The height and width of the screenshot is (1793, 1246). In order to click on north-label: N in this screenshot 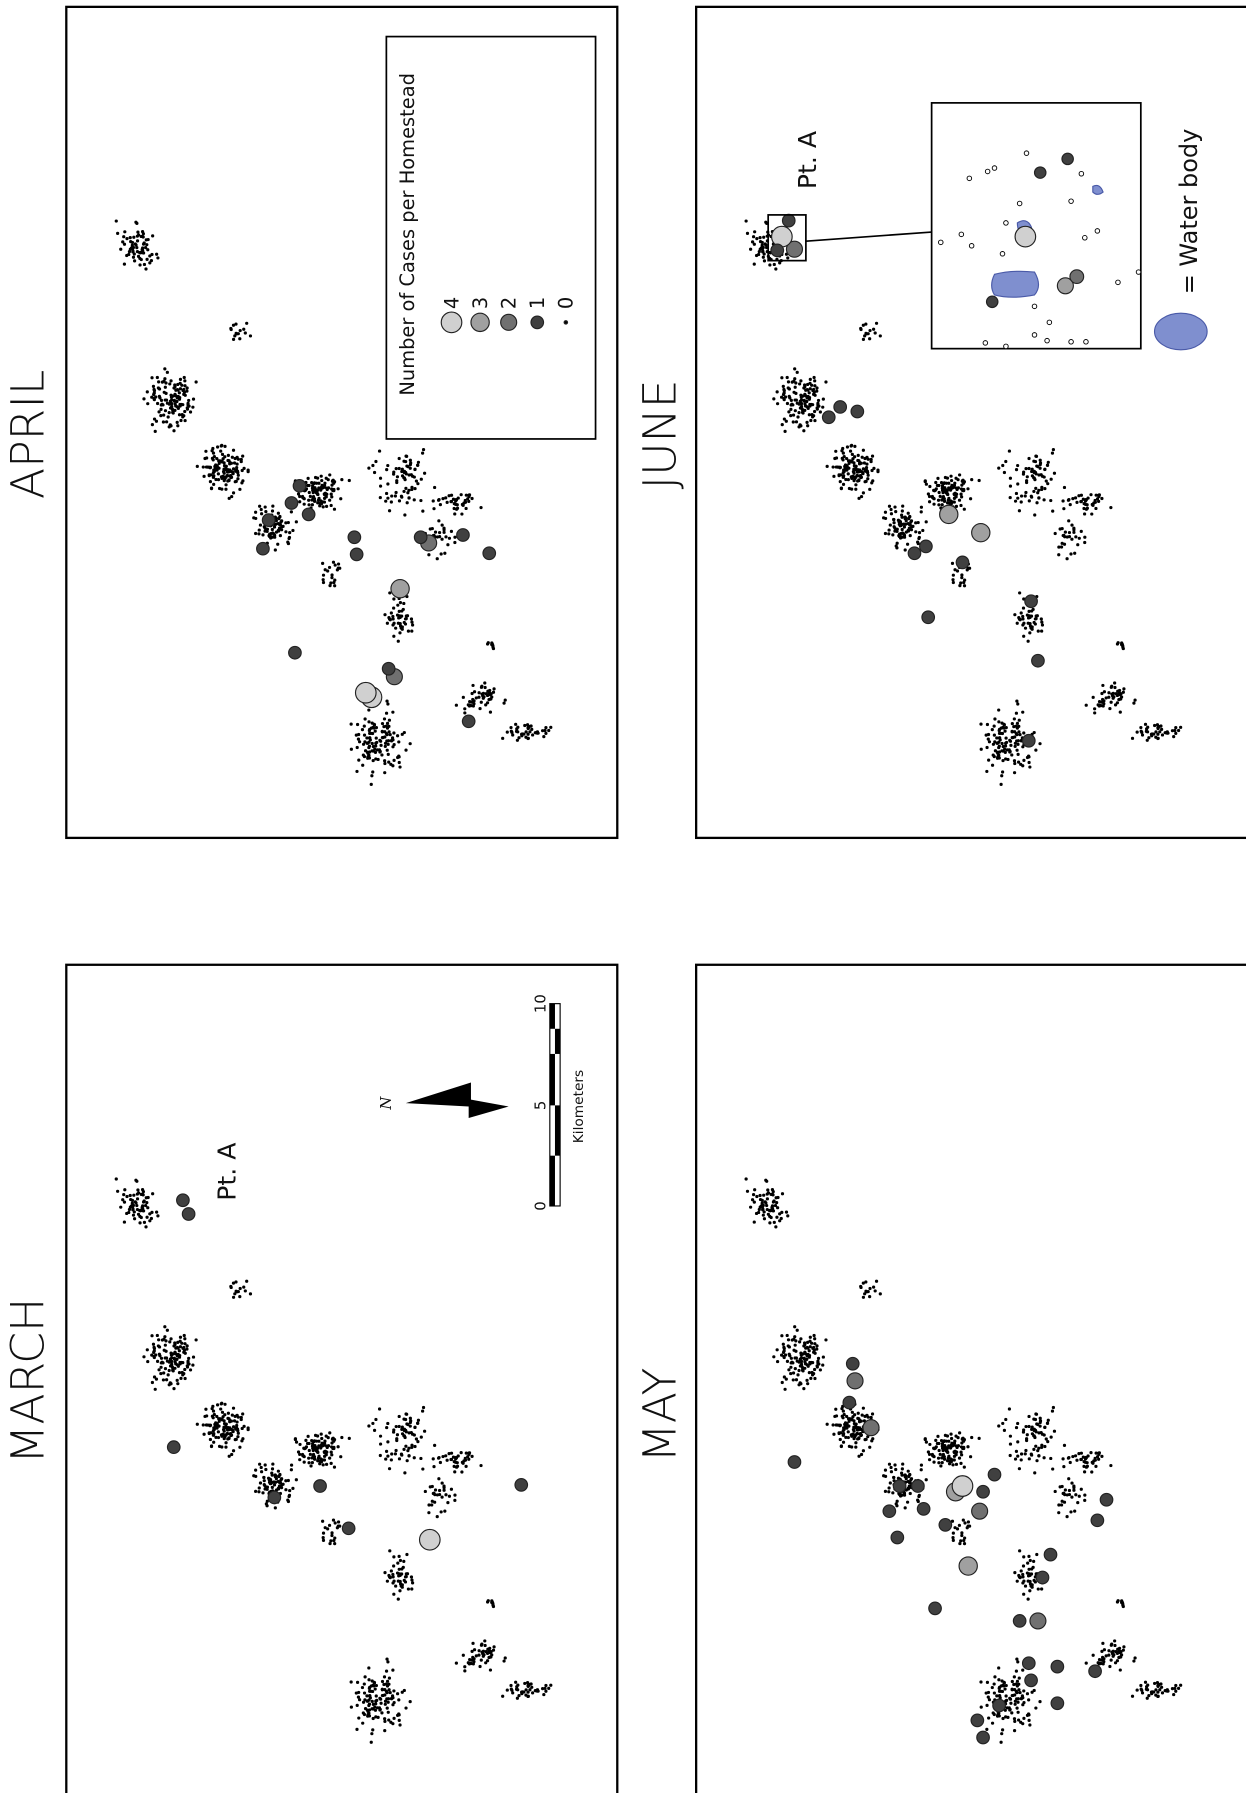, I will do `click(386, 1103)`.